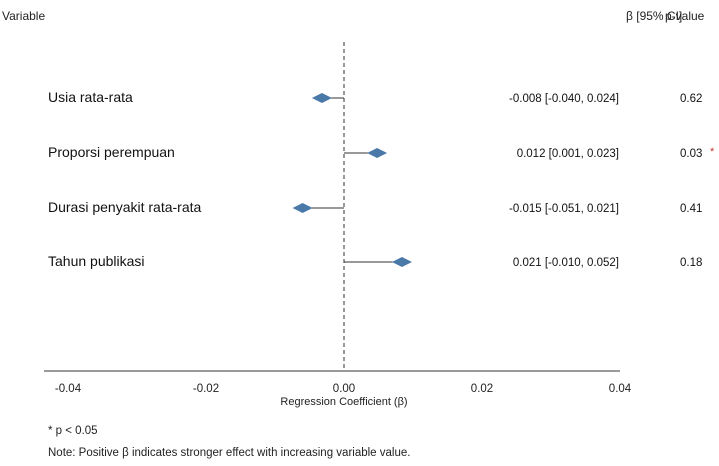 The height and width of the screenshot is (466, 719). Describe the element at coordinates (691, 263) in the screenshot. I see `p-value: 0.18` at that location.